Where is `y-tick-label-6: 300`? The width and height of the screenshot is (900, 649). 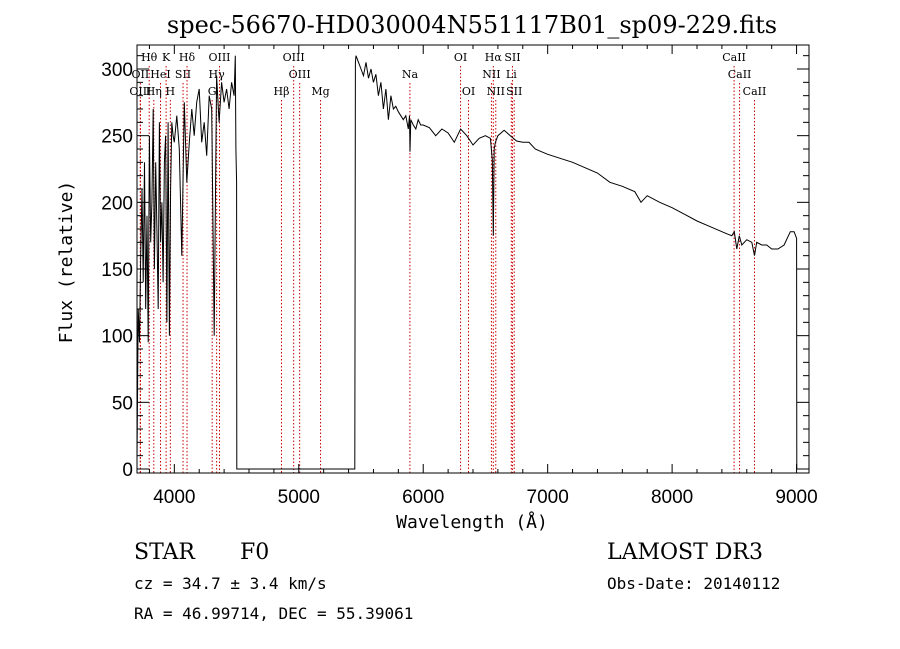
y-tick-label-6: 300 is located at coordinates (117, 70).